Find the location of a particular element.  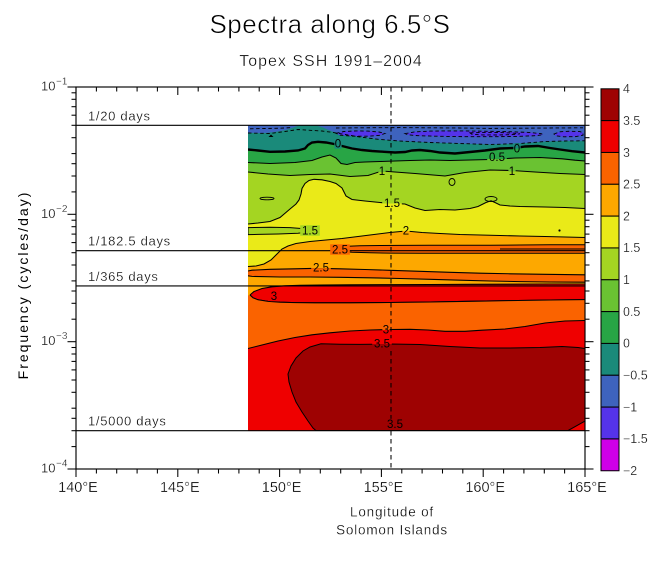

svg-text: 160°E is located at coordinates (485, 488).